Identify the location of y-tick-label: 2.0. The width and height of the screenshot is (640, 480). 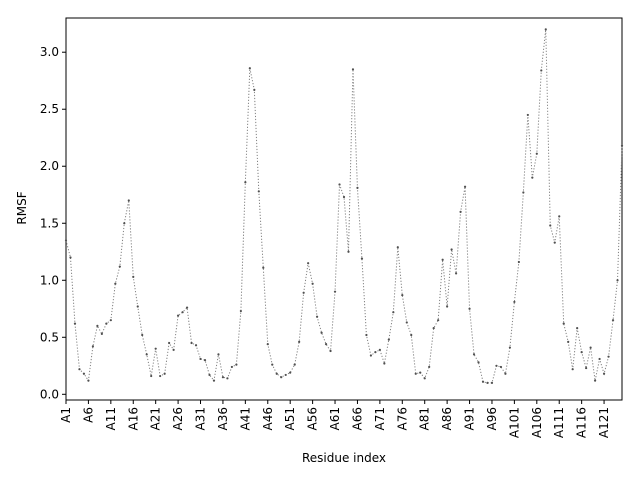
(49, 166).